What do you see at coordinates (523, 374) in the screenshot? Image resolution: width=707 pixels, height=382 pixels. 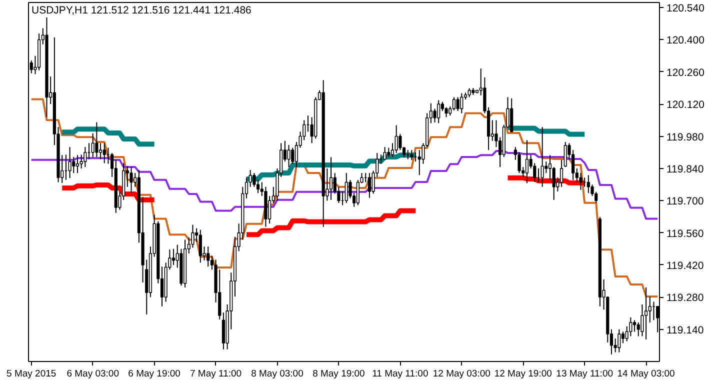 I see `x-tick-label: 12 May 19:00` at bounding box center [523, 374].